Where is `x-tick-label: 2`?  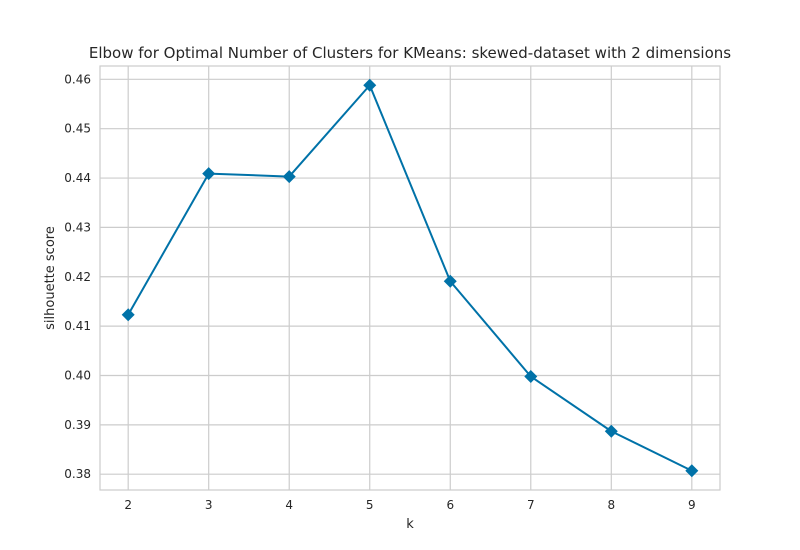 x-tick-label: 2 is located at coordinates (128, 505).